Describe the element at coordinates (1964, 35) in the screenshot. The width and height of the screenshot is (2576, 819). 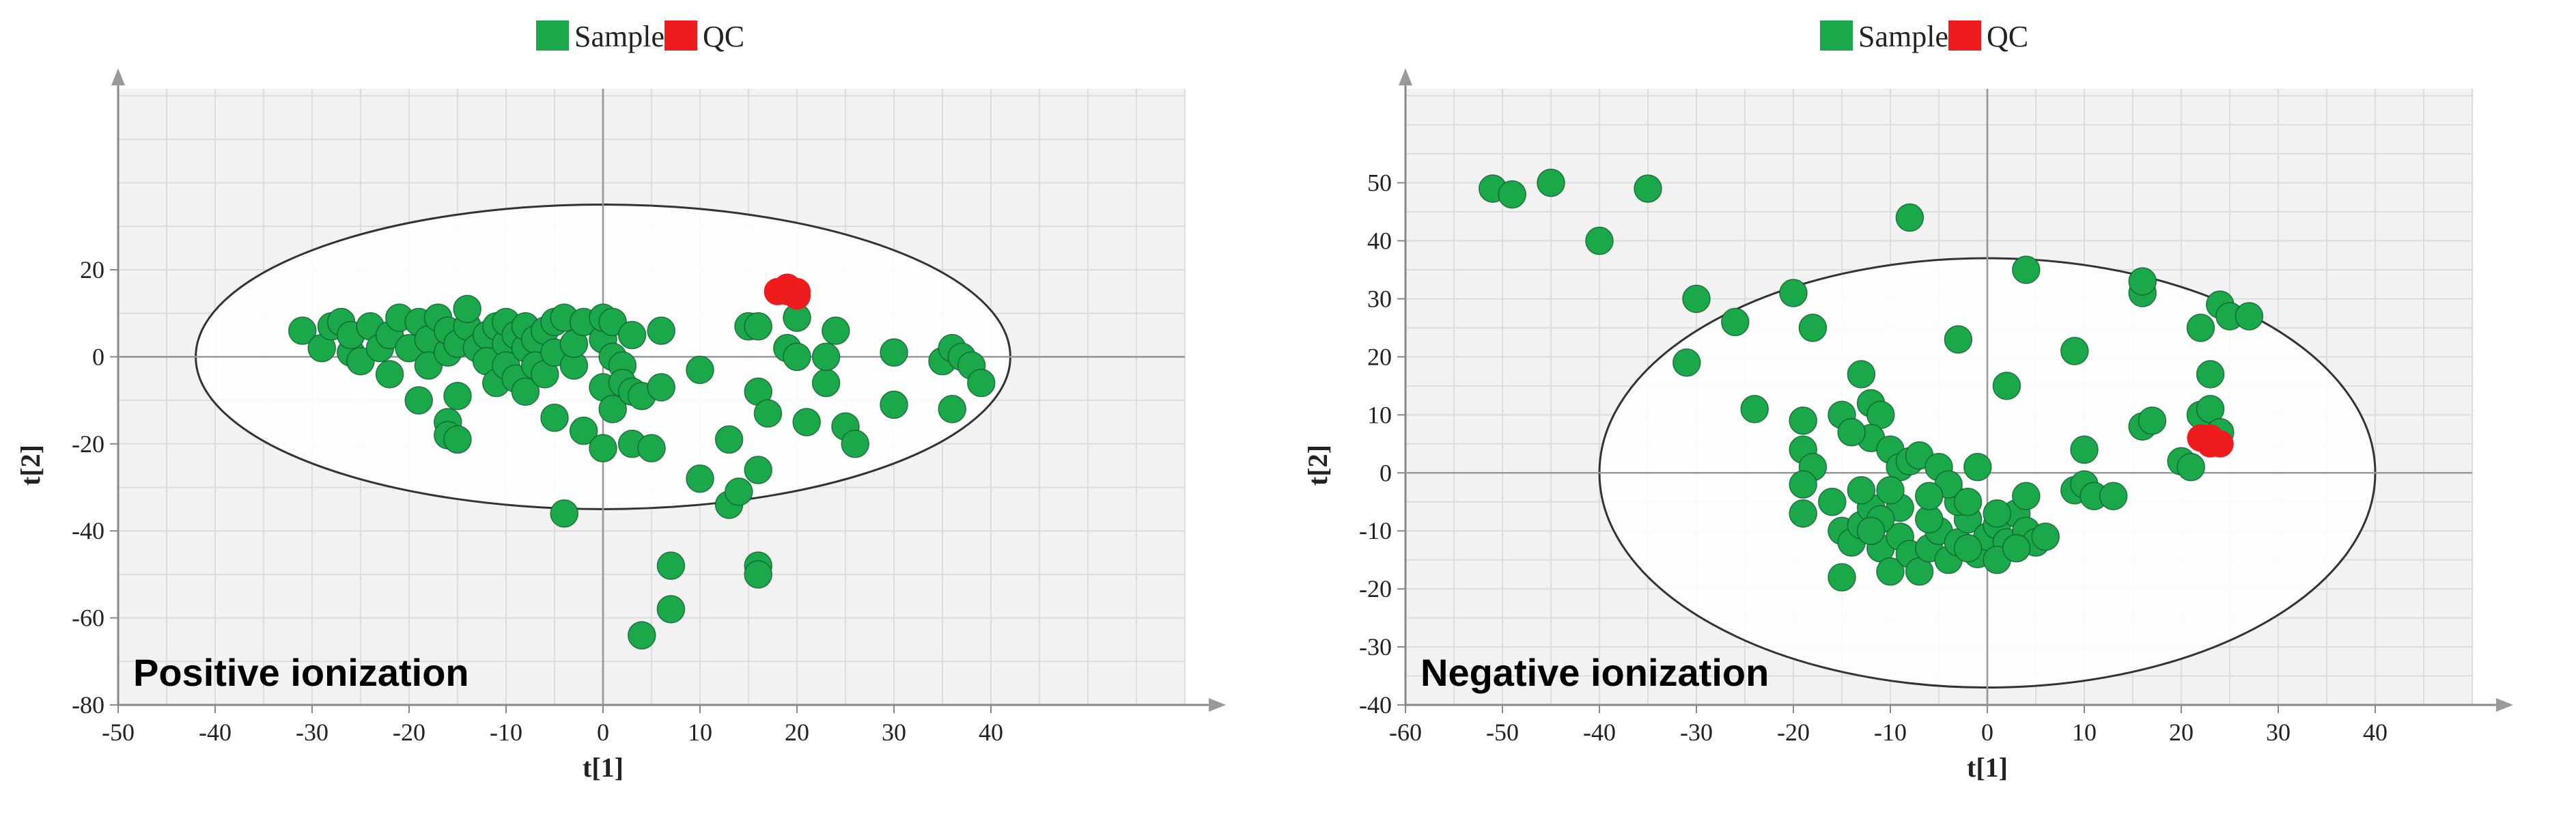
I see `legend-swatch-qc` at that location.